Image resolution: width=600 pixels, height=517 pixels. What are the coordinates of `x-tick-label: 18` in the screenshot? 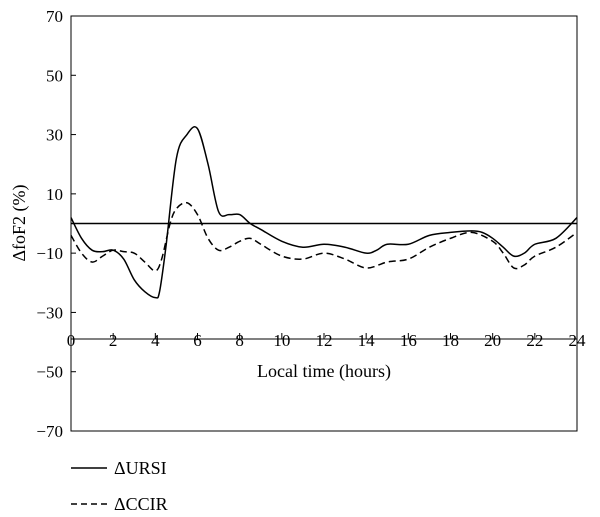 It's located at (450, 340).